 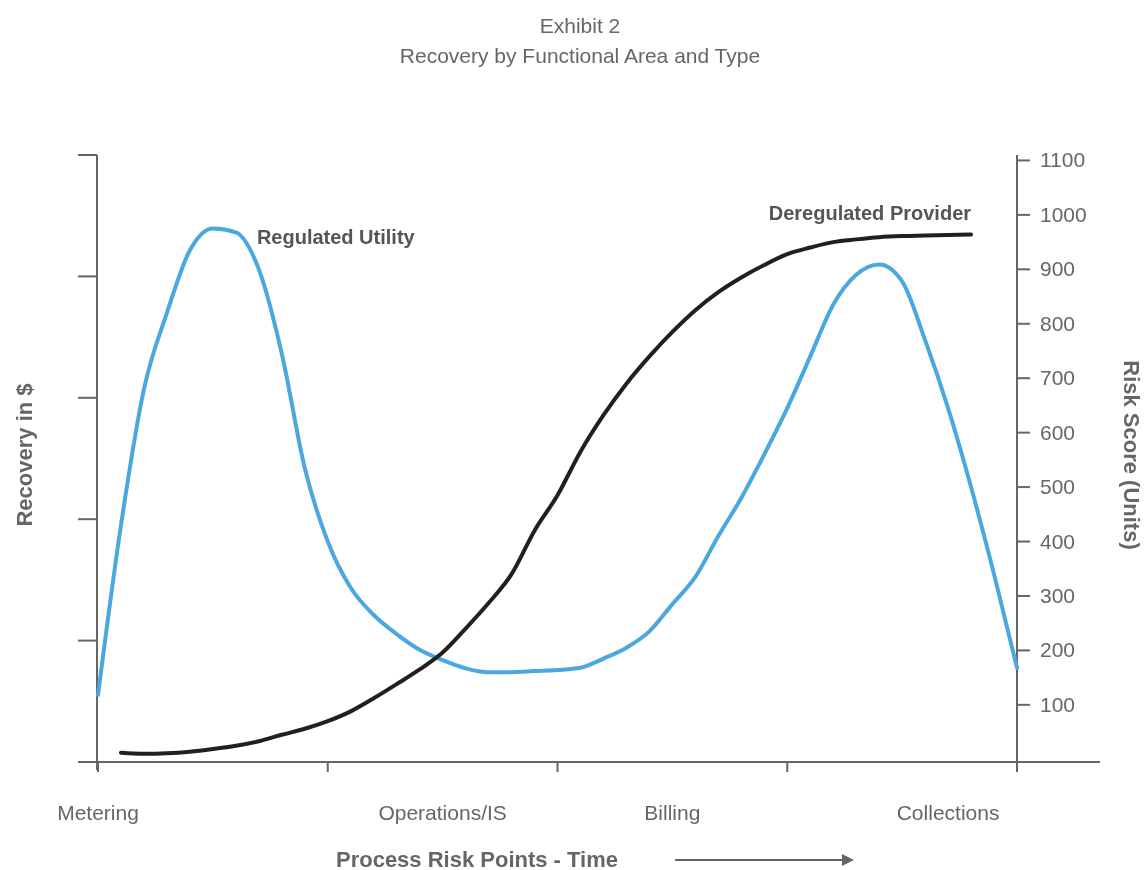 I want to click on y-axis-title: Recovery in $, so click(x=24, y=455).